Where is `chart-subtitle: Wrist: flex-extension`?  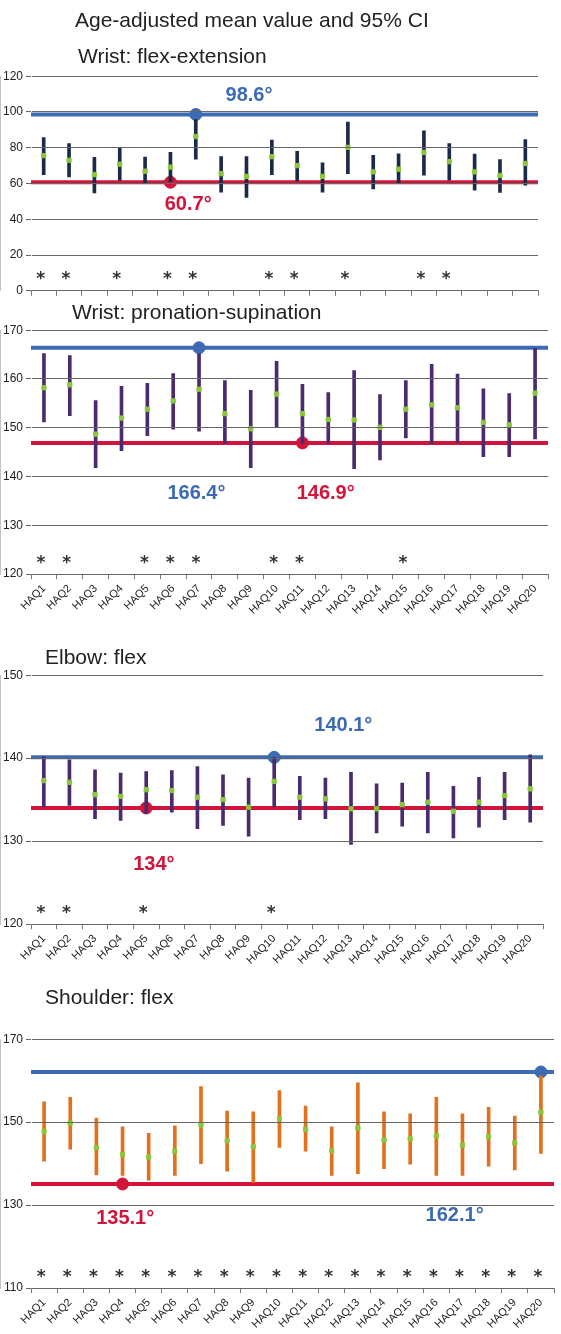 chart-subtitle: Wrist: flex-extension is located at coordinates (172, 56).